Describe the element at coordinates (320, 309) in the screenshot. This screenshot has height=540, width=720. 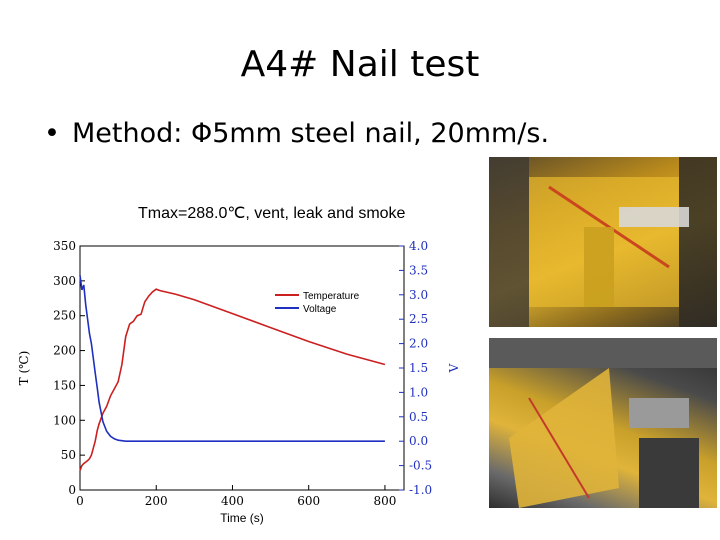
I see `legend-label-voltage: Voltage` at that location.